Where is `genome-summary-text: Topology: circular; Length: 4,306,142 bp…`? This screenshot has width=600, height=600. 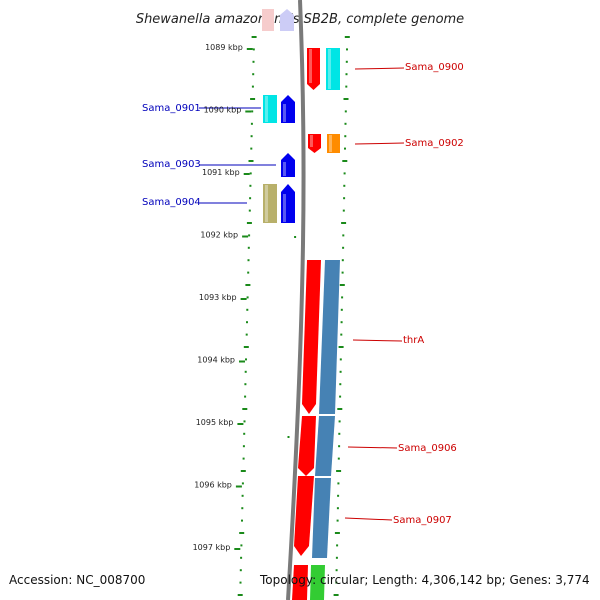
genome-summary-text: Topology: circular; Length: 4,306,142 bp… is located at coordinates (425, 580).